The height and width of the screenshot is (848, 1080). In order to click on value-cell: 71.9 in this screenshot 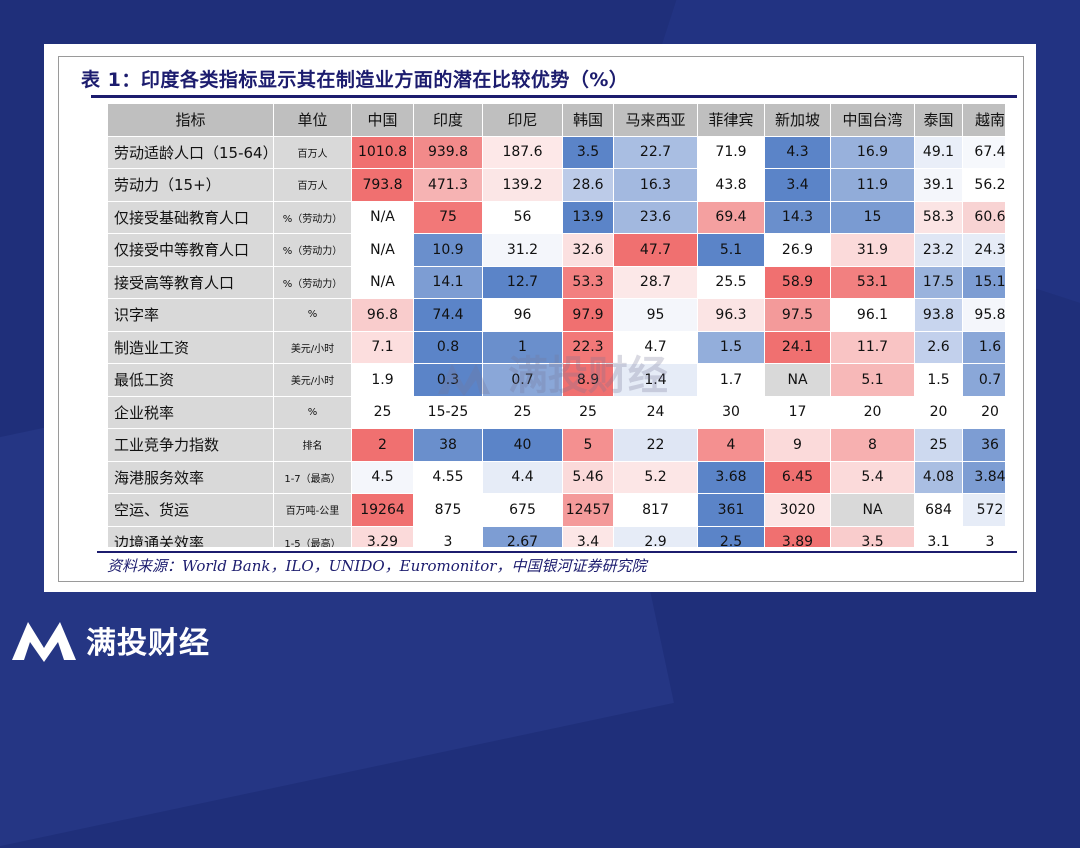, I will do `click(731, 152)`.